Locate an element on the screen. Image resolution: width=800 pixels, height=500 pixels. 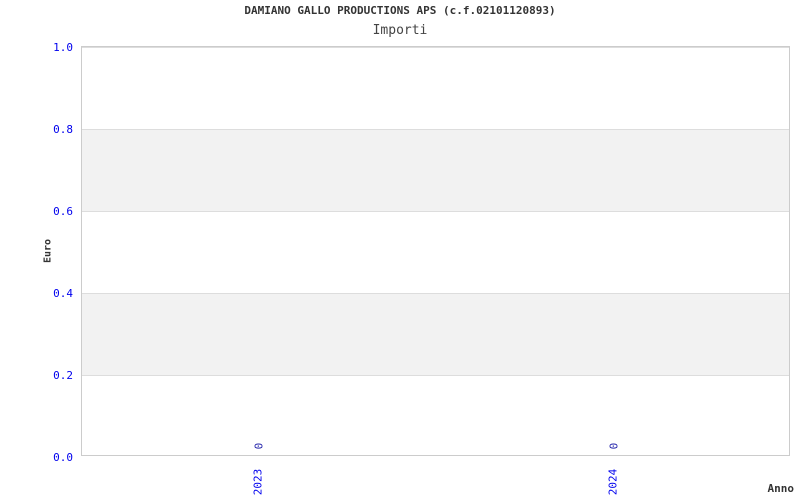
data-point-label-2024: 0 is located at coordinates (614, 446).